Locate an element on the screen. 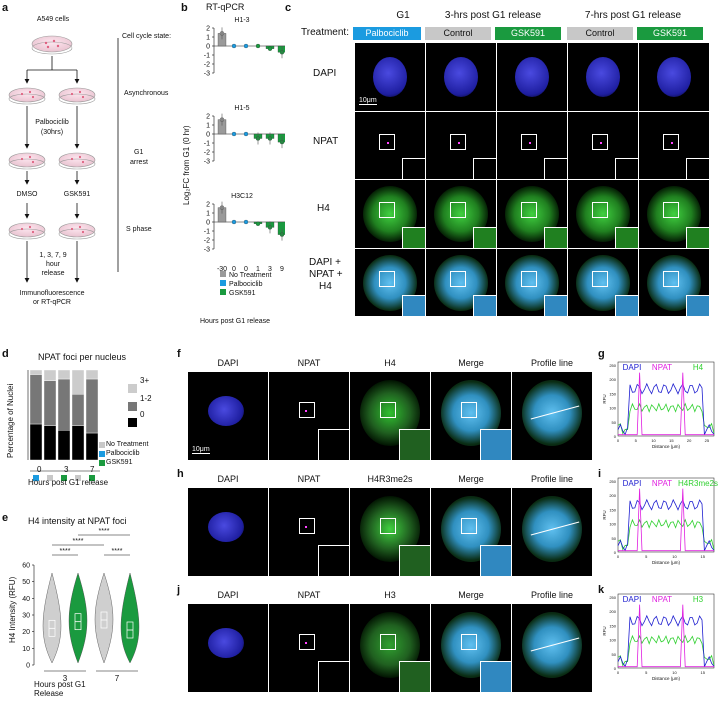  control-pill-7h: Control is located at coordinates (600, 33).